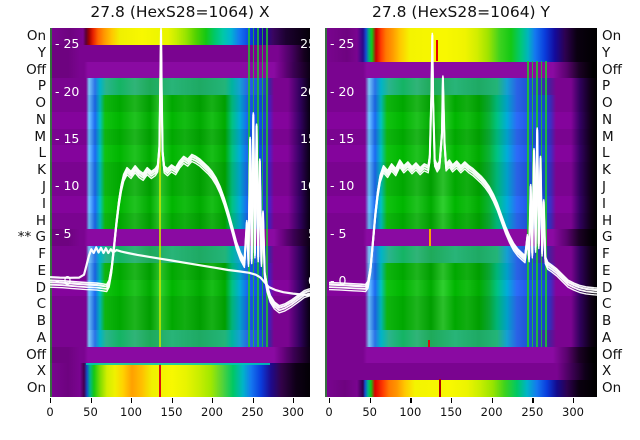 The height and width of the screenshot is (440, 640). Describe the element at coordinates (293, 280) in the screenshot. I see `y-tick-label-right: 0` at that location.